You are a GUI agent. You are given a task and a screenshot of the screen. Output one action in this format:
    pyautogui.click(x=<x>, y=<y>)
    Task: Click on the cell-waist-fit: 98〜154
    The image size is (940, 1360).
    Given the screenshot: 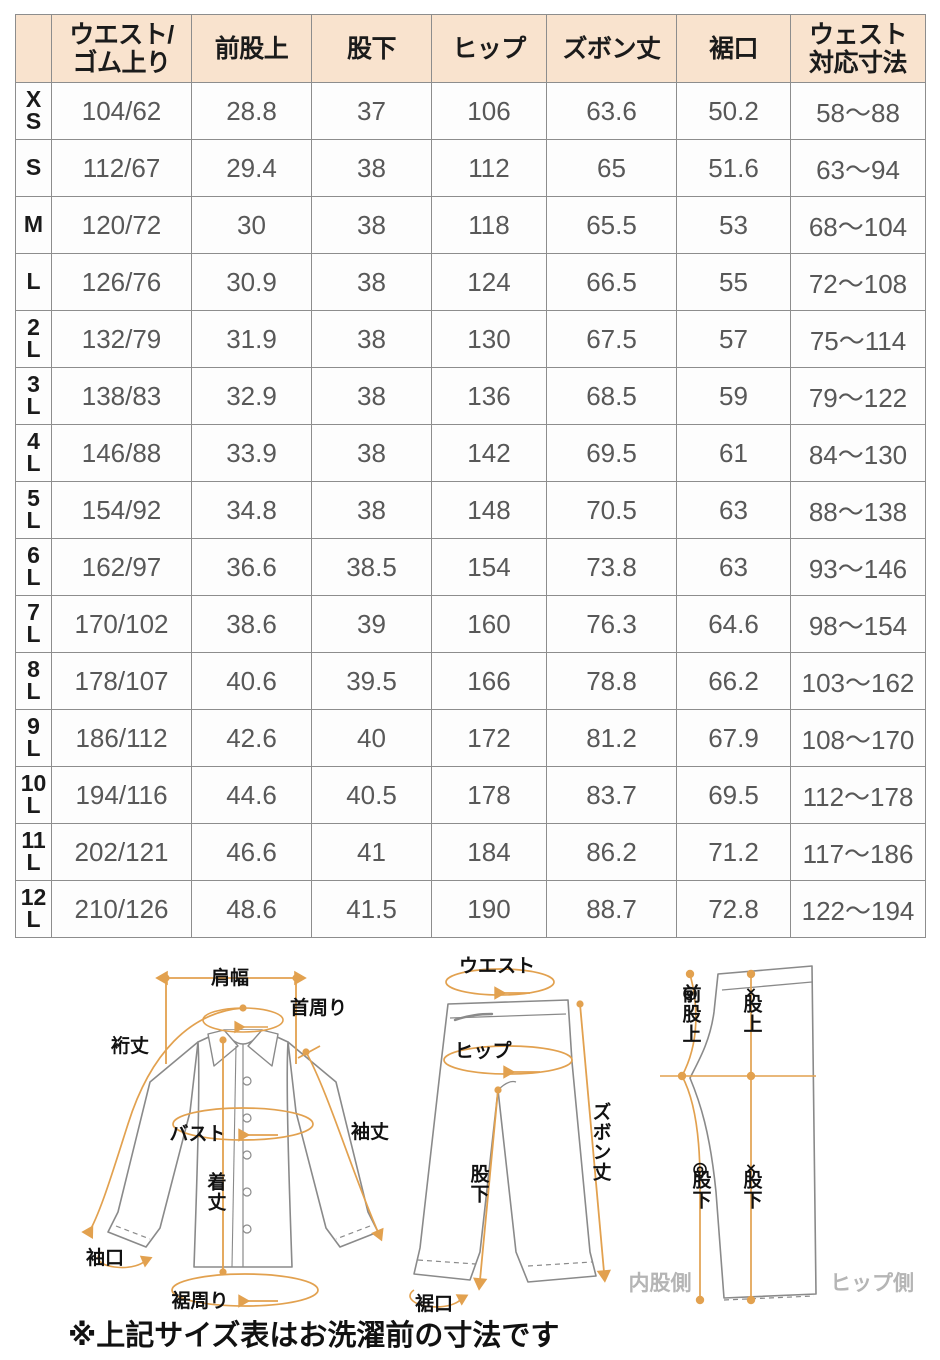 What is the action you would take?
    pyautogui.click(x=858, y=624)
    